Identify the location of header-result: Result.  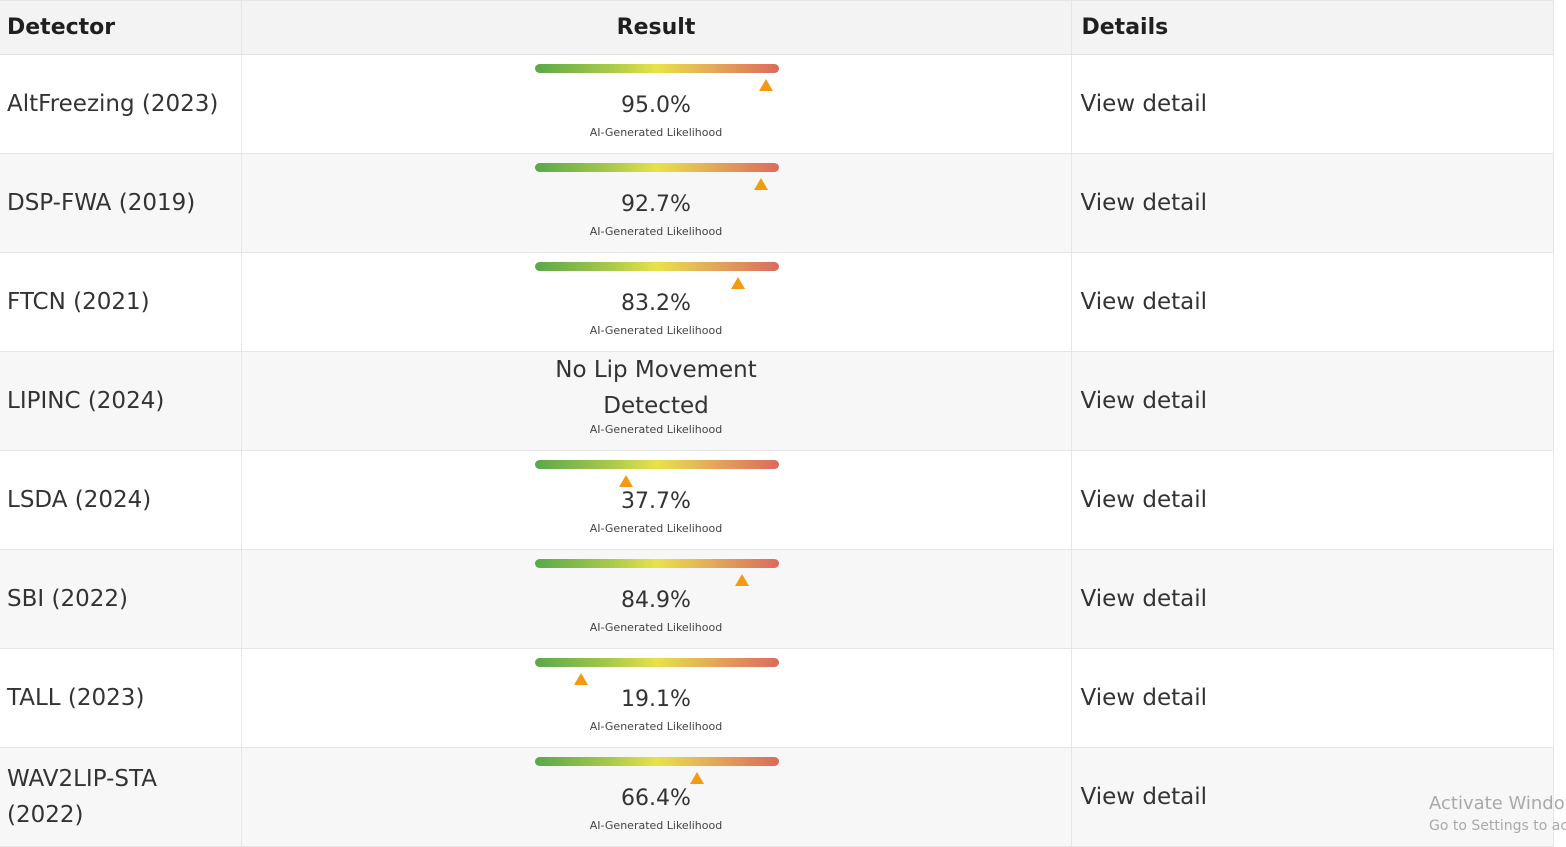
(656, 27).